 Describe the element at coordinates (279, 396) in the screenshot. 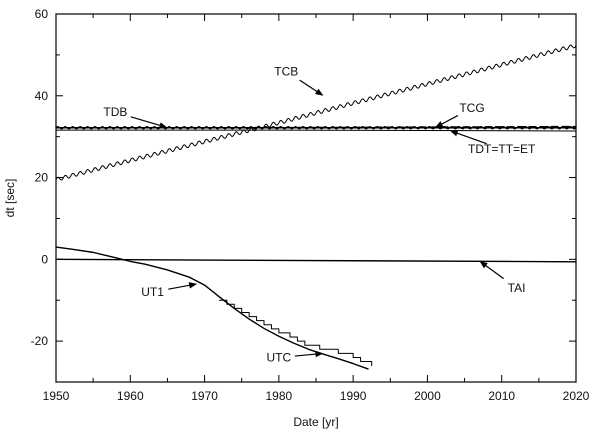

I see `x-tick-label: 1980` at that location.